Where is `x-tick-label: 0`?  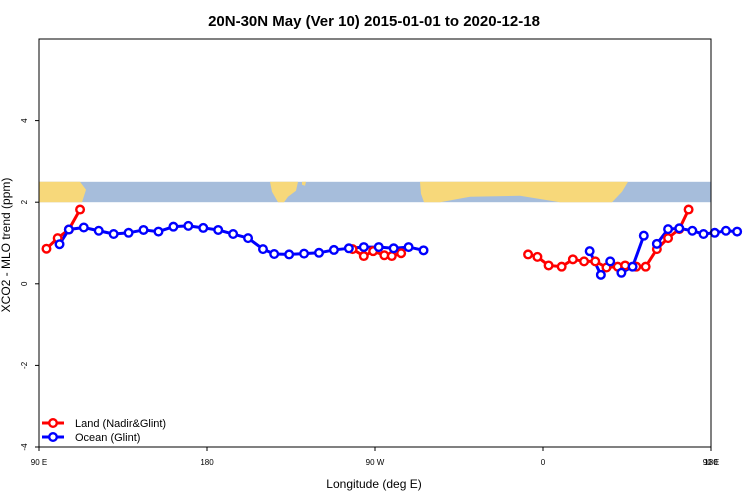
x-tick-label: 0 is located at coordinates (543, 462).